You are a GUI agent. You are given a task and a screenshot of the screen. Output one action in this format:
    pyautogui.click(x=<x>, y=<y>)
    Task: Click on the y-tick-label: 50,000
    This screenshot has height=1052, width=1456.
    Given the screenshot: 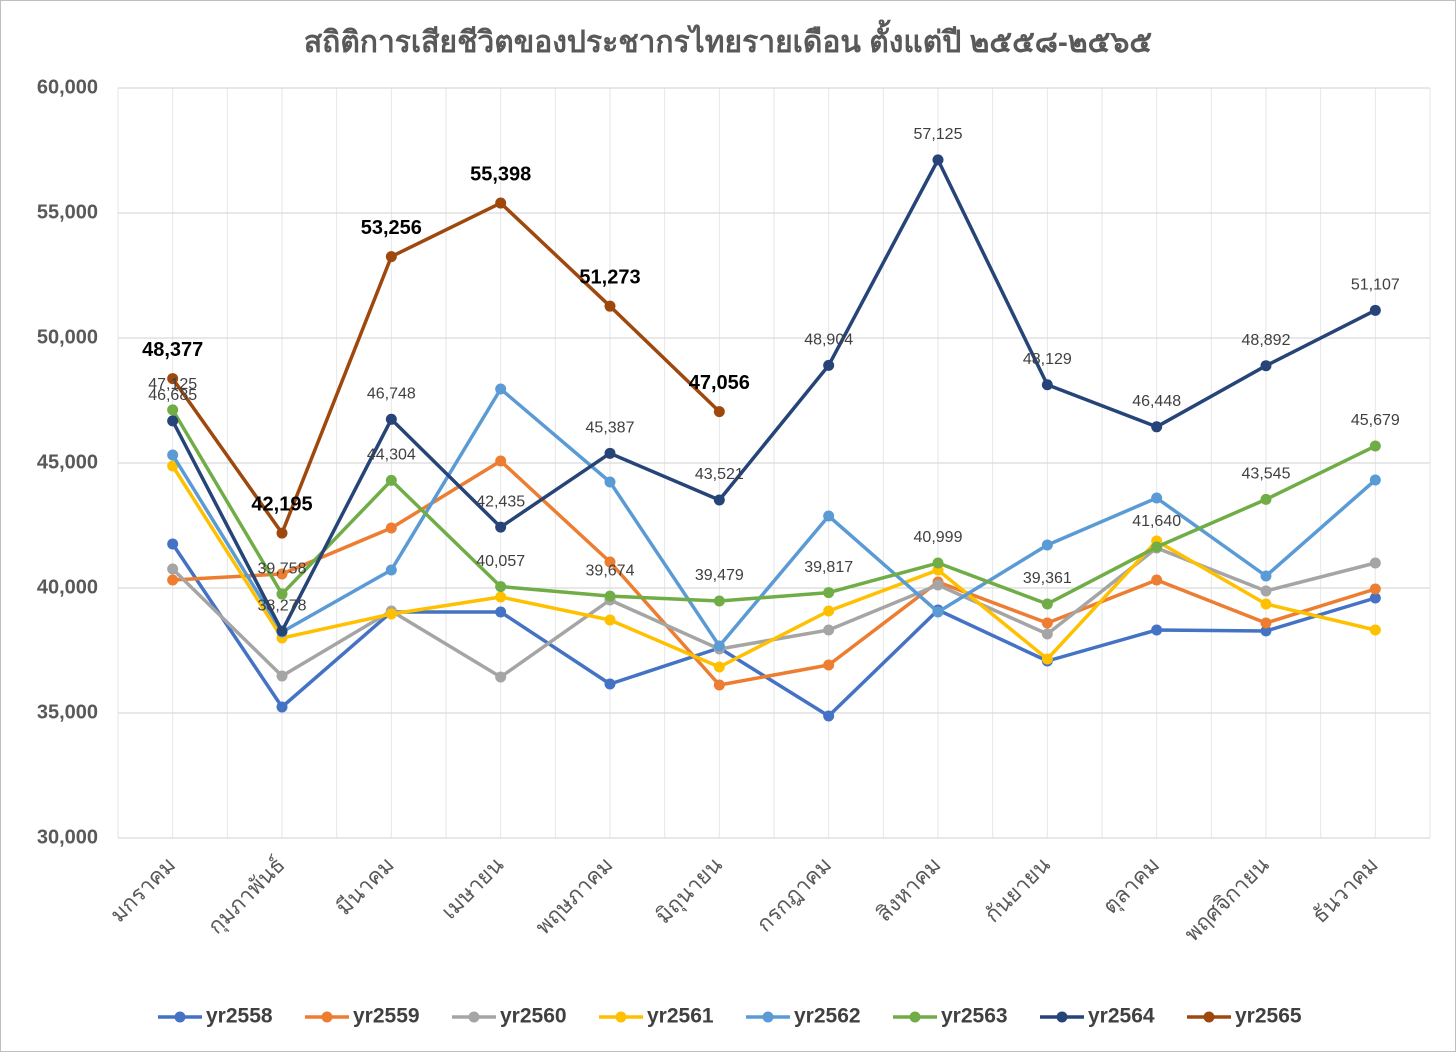 What is the action you would take?
    pyautogui.click(x=67, y=337)
    